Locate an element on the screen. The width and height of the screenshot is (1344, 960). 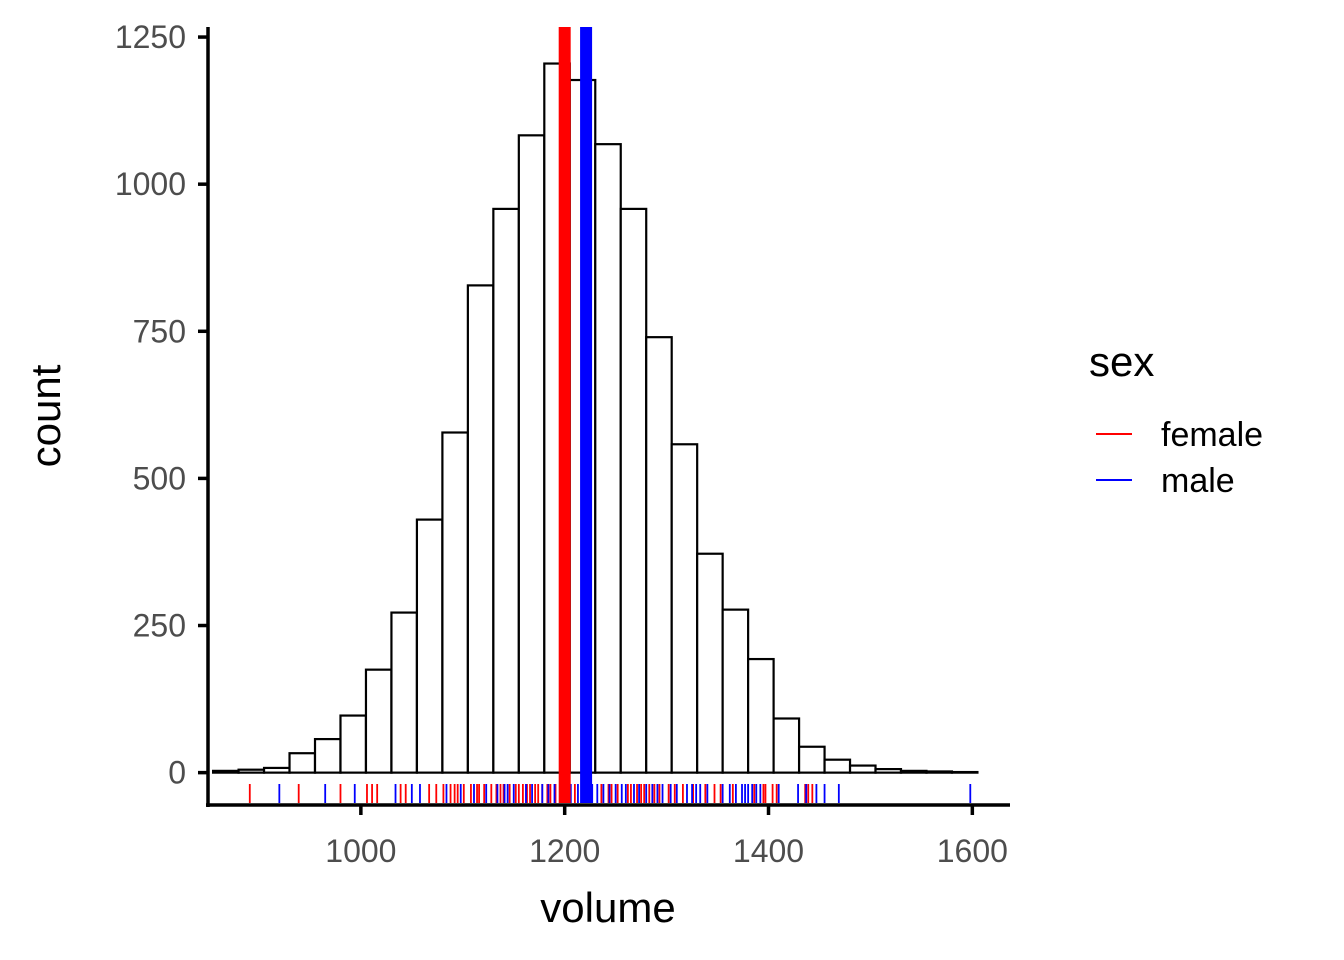
y-tick-label: 1250 is located at coordinates (150, 37).